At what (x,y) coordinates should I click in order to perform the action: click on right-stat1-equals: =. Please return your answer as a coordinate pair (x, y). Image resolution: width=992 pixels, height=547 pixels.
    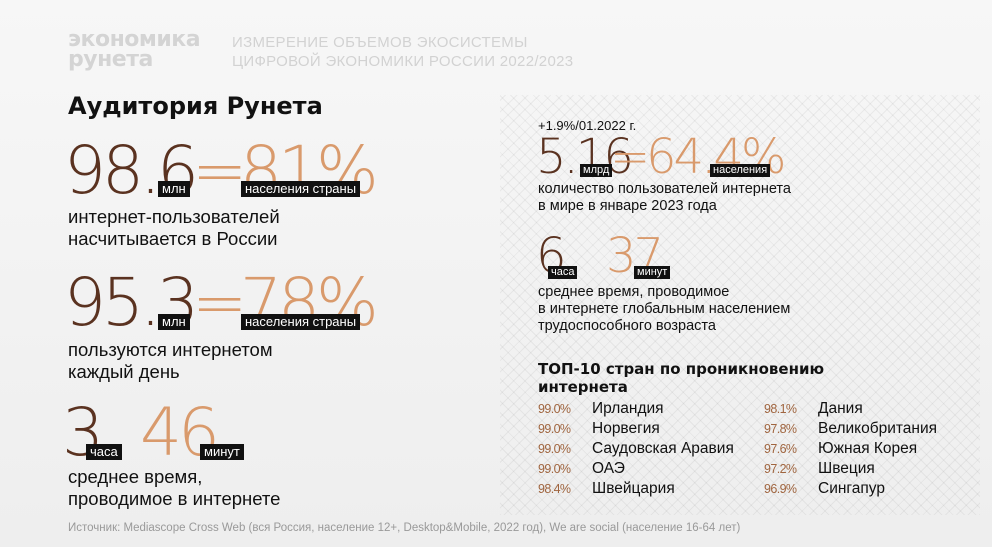
    Looking at the image, I should click on (630, 157).